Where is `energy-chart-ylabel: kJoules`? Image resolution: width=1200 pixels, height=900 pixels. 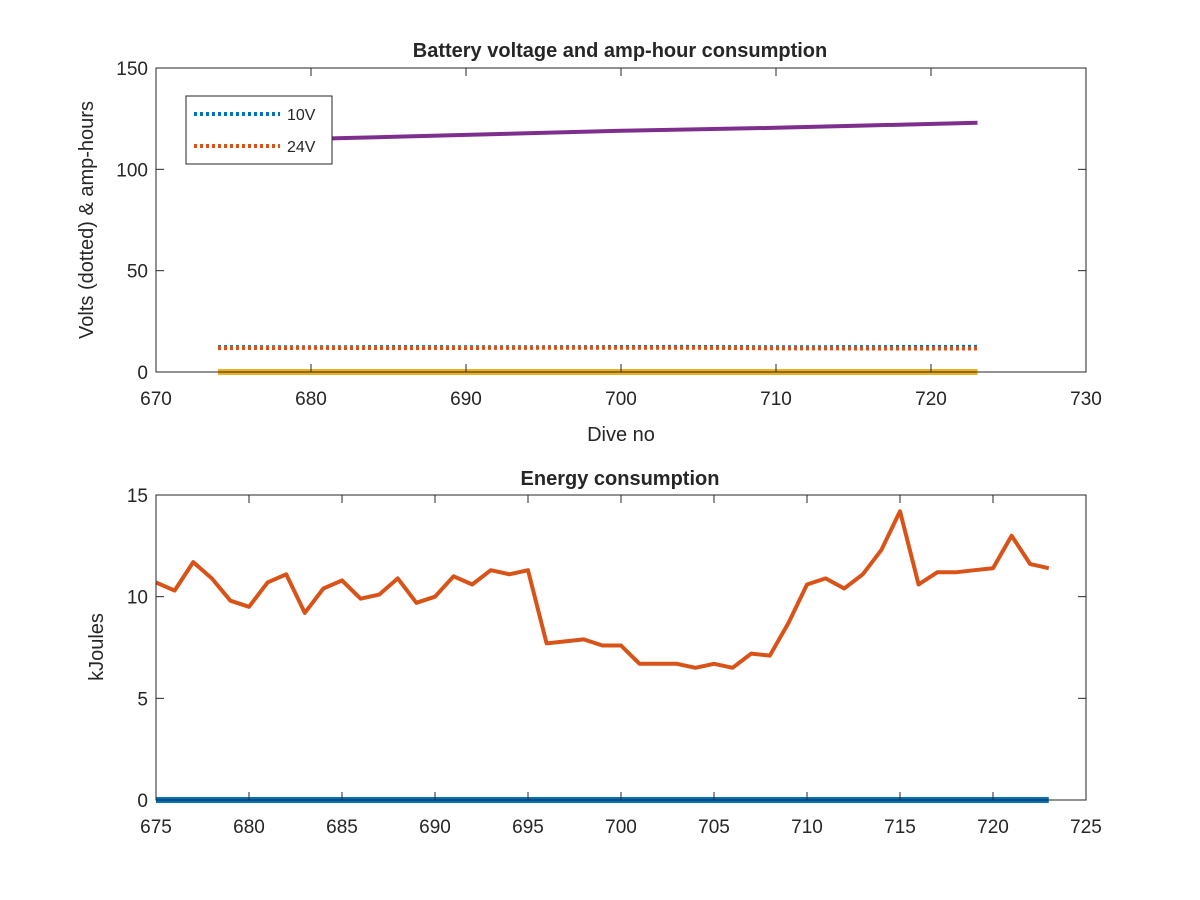
energy-chart-ylabel: kJoules is located at coordinates (97, 647).